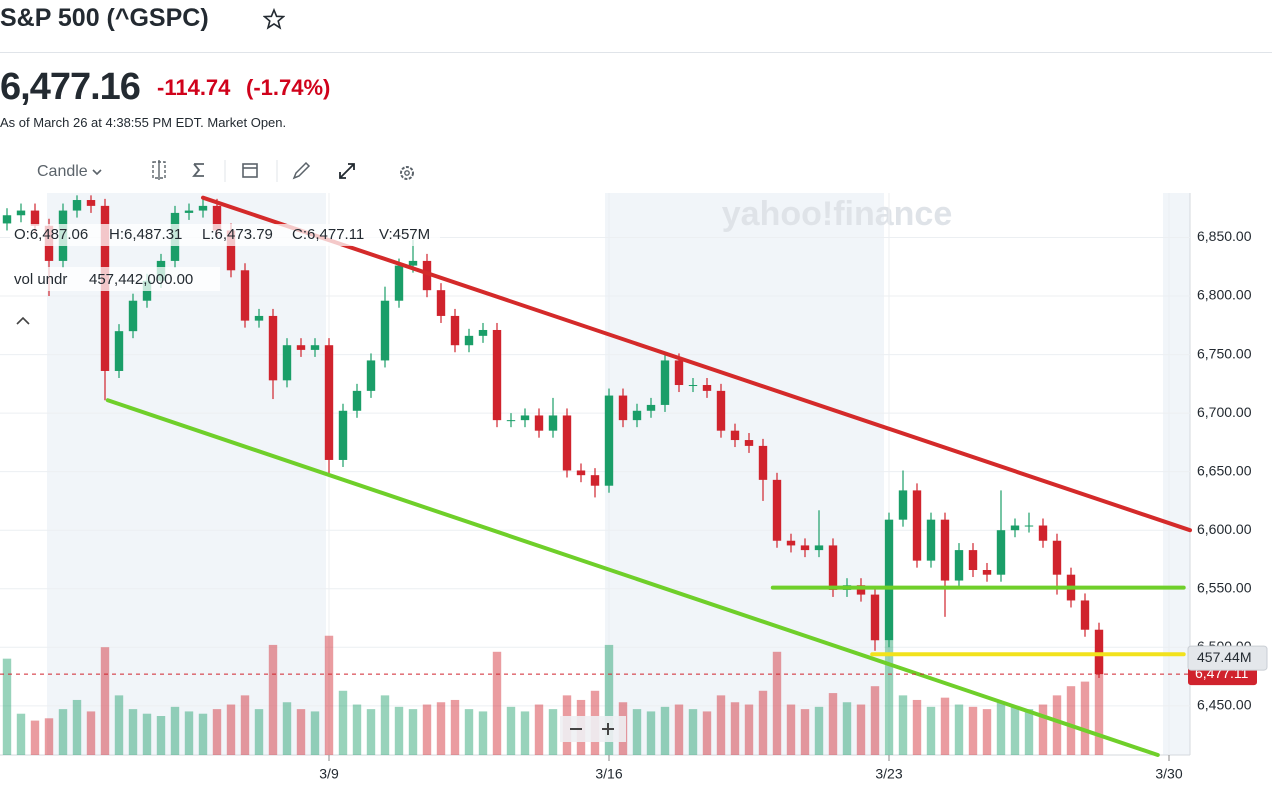 The width and height of the screenshot is (1272, 785). What do you see at coordinates (23, 320) in the screenshot?
I see `collapse-legend` at bounding box center [23, 320].